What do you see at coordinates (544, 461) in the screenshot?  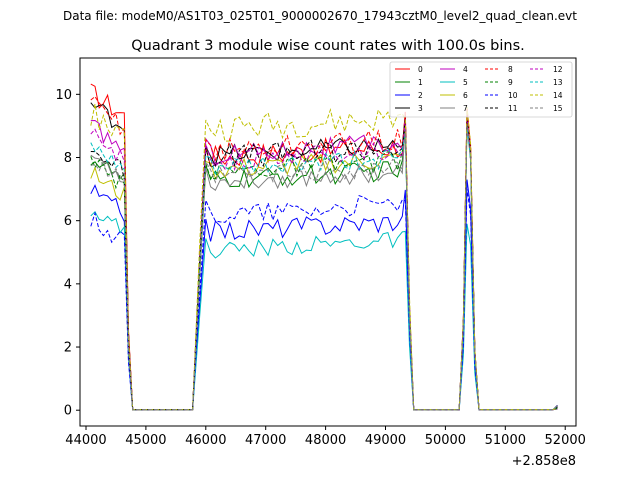 I see `x-axis-offset-label: +2.858e8` at bounding box center [544, 461].